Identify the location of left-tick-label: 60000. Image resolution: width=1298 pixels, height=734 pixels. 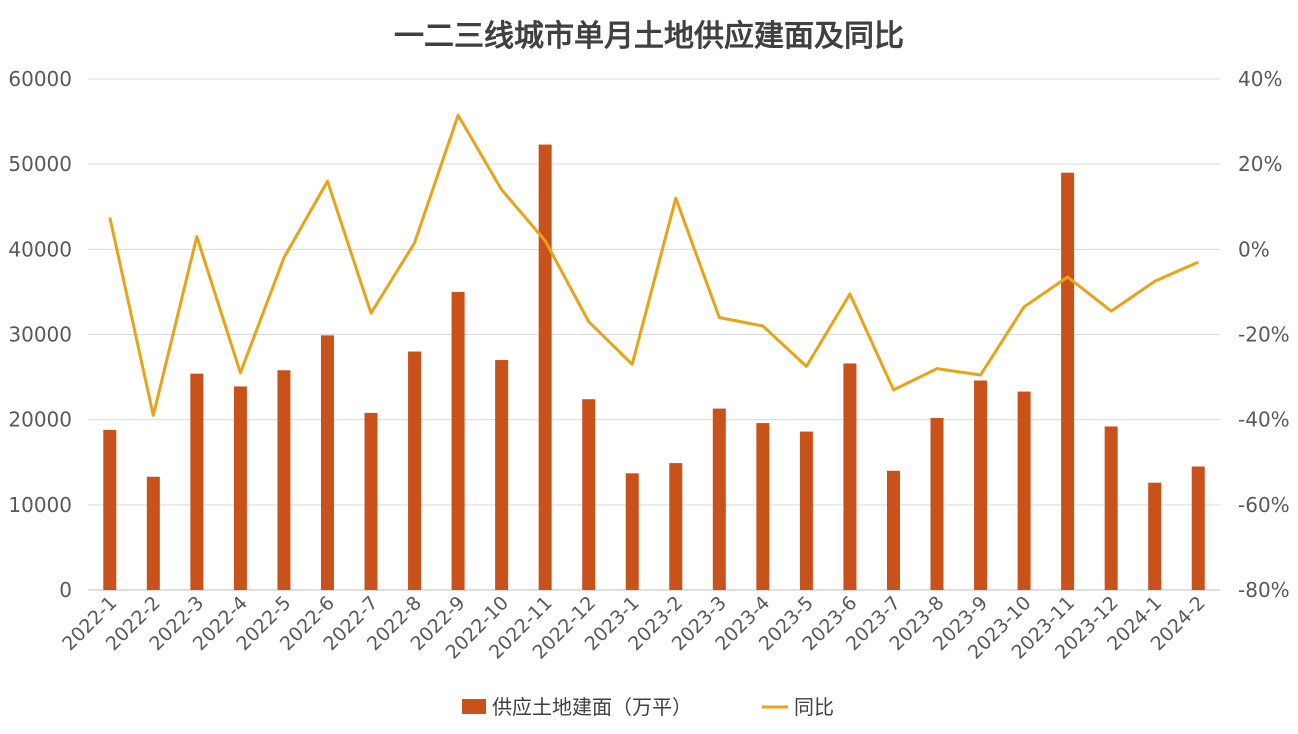
(40, 79).